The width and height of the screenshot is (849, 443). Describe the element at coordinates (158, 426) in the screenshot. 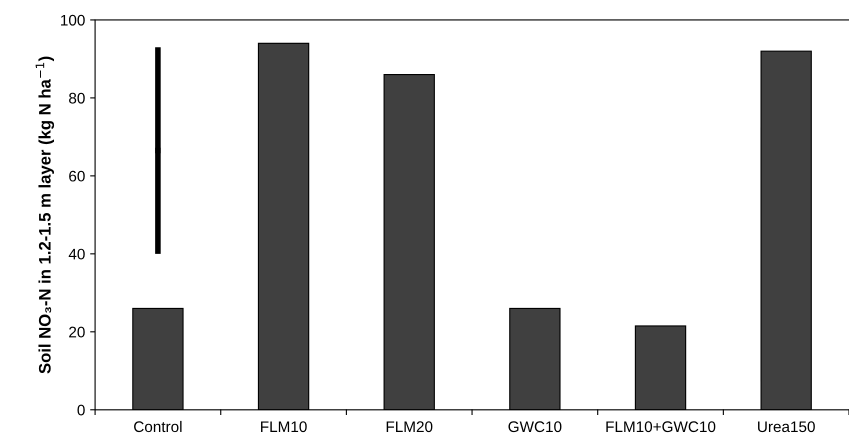

I see `x-tick-label: Control` at that location.